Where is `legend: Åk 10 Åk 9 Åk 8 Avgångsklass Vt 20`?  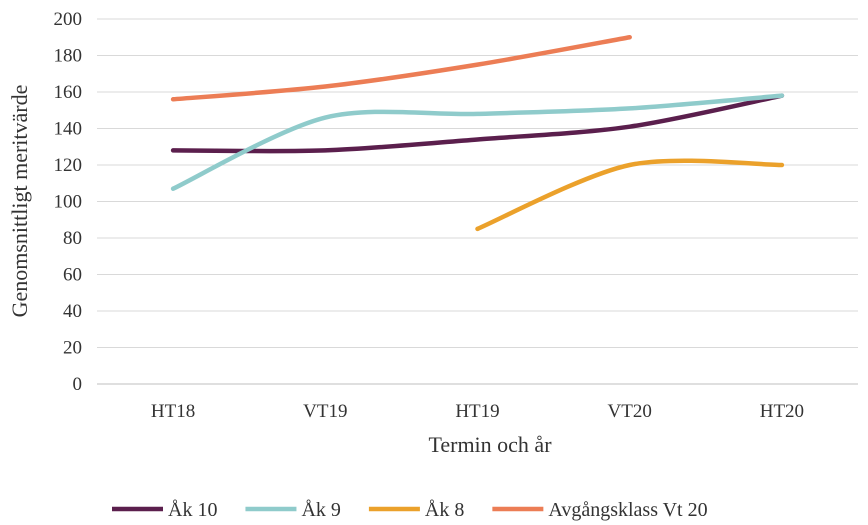
legend: Åk 10 Åk 9 Åk 8 Avgångsklass Vt 20 is located at coordinates (410, 510).